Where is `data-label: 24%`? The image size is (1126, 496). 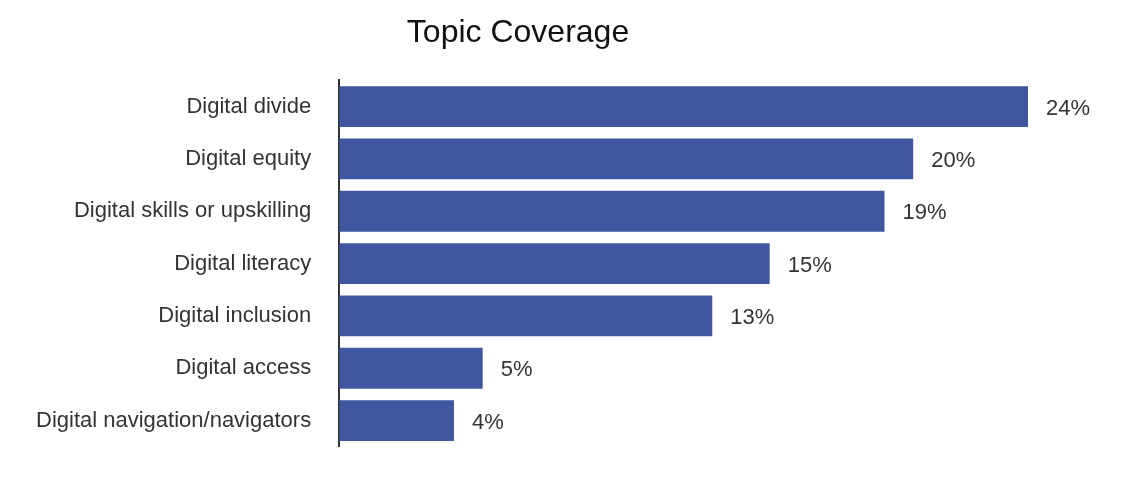 data-label: 24% is located at coordinates (1068, 107).